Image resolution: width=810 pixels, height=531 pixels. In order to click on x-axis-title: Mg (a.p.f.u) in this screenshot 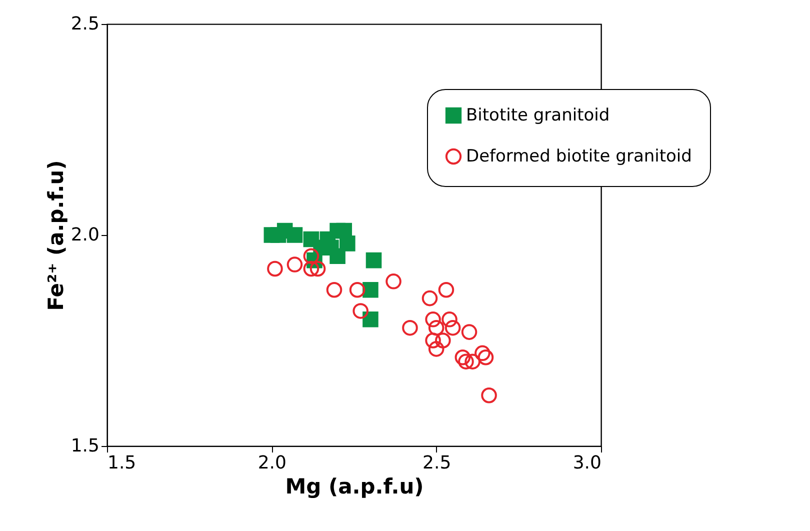, I will do `click(354, 486)`.